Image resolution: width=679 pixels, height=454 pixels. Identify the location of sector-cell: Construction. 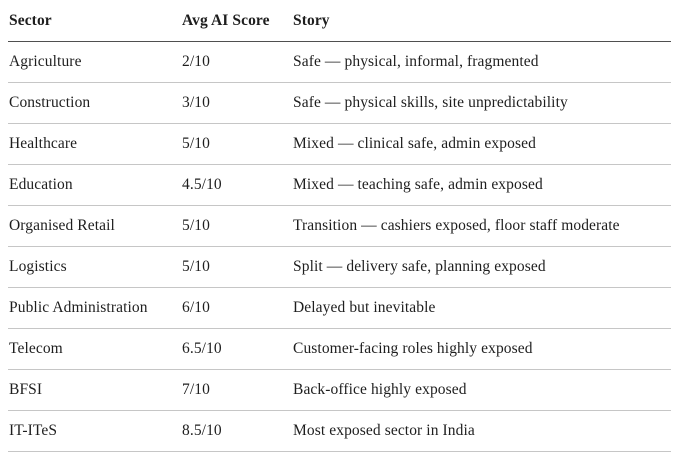
(94, 103).